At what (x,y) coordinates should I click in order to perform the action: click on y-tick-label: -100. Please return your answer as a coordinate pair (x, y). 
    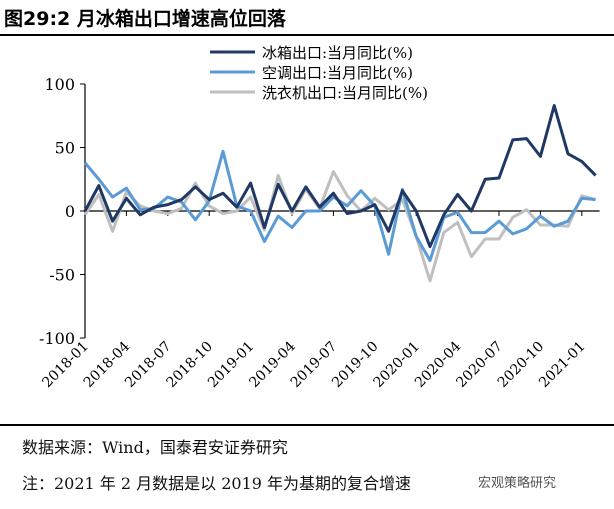
    Looking at the image, I should click on (57, 338).